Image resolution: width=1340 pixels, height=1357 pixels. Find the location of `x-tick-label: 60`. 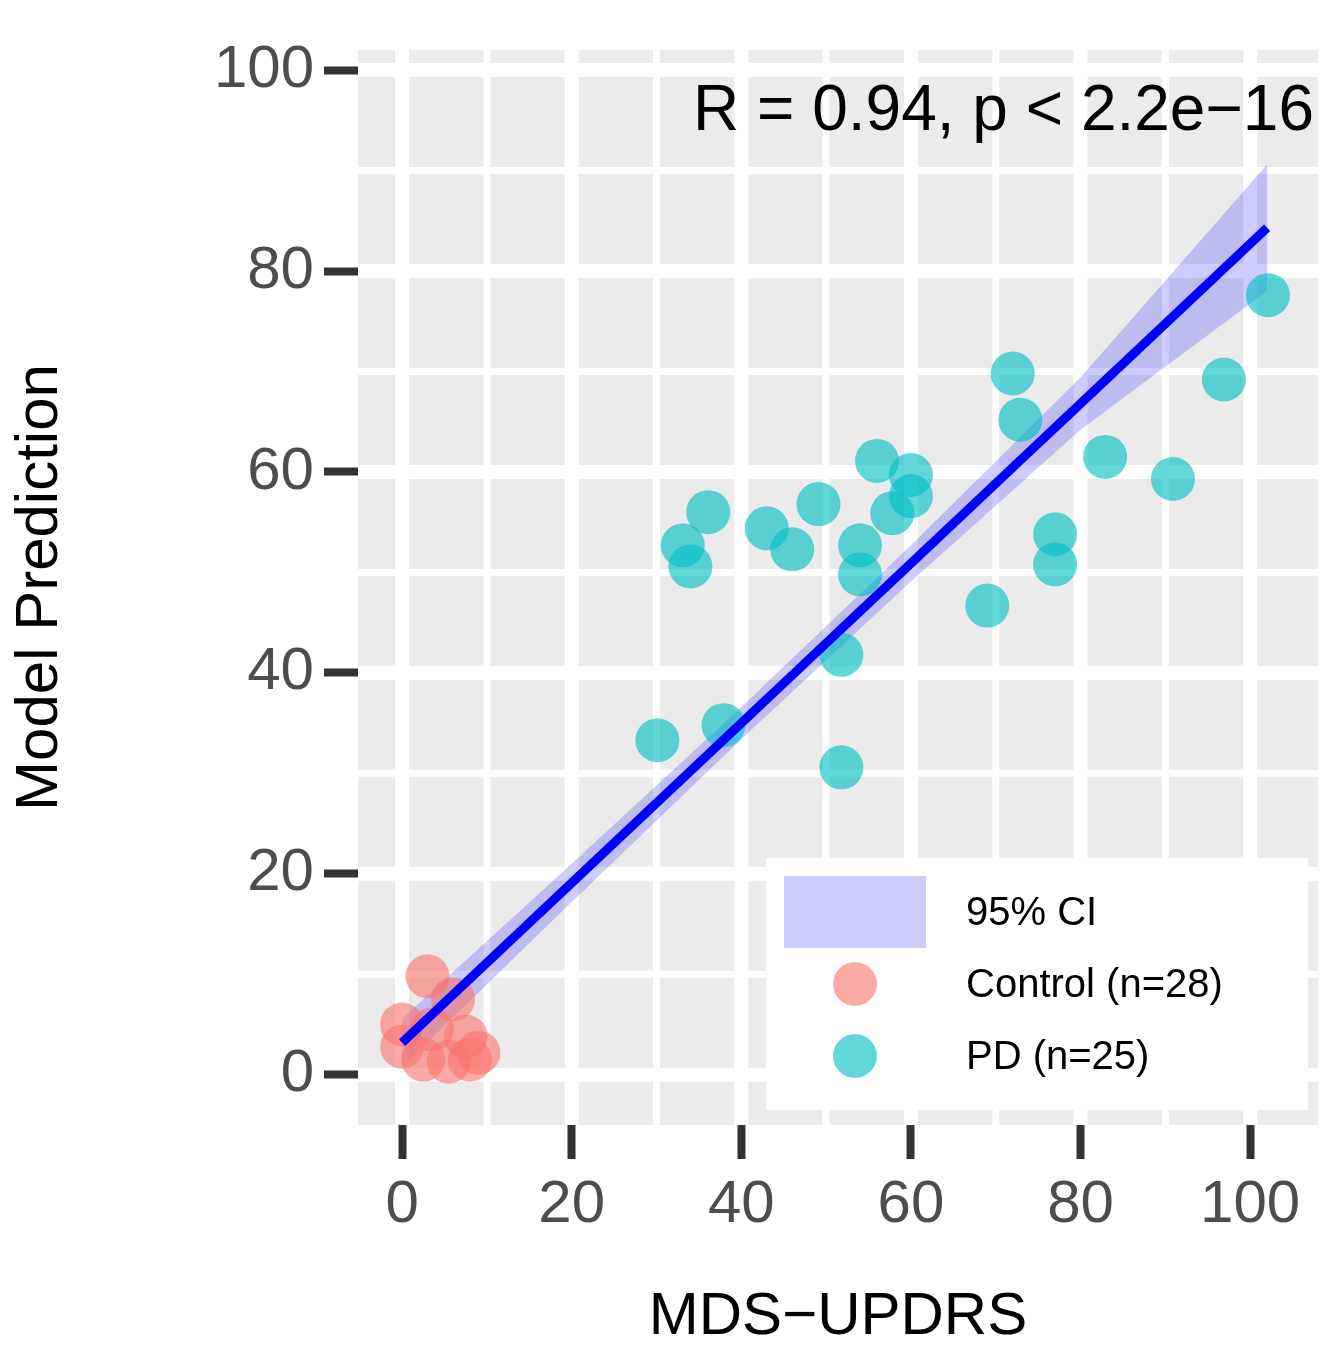

x-tick-label: 60 is located at coordinates (911, 1201).